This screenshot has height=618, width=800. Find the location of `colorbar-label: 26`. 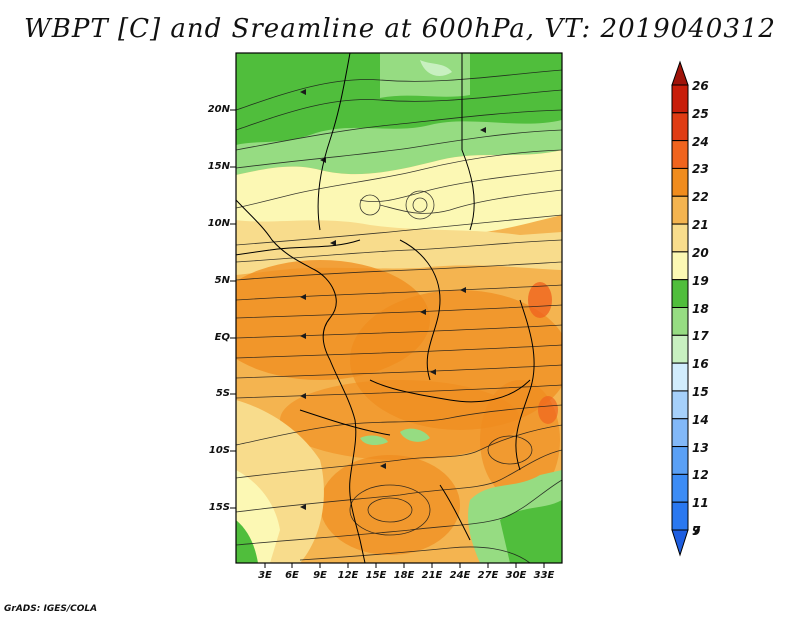

colorbar-label: 26 is located at coordinates (700, 86).